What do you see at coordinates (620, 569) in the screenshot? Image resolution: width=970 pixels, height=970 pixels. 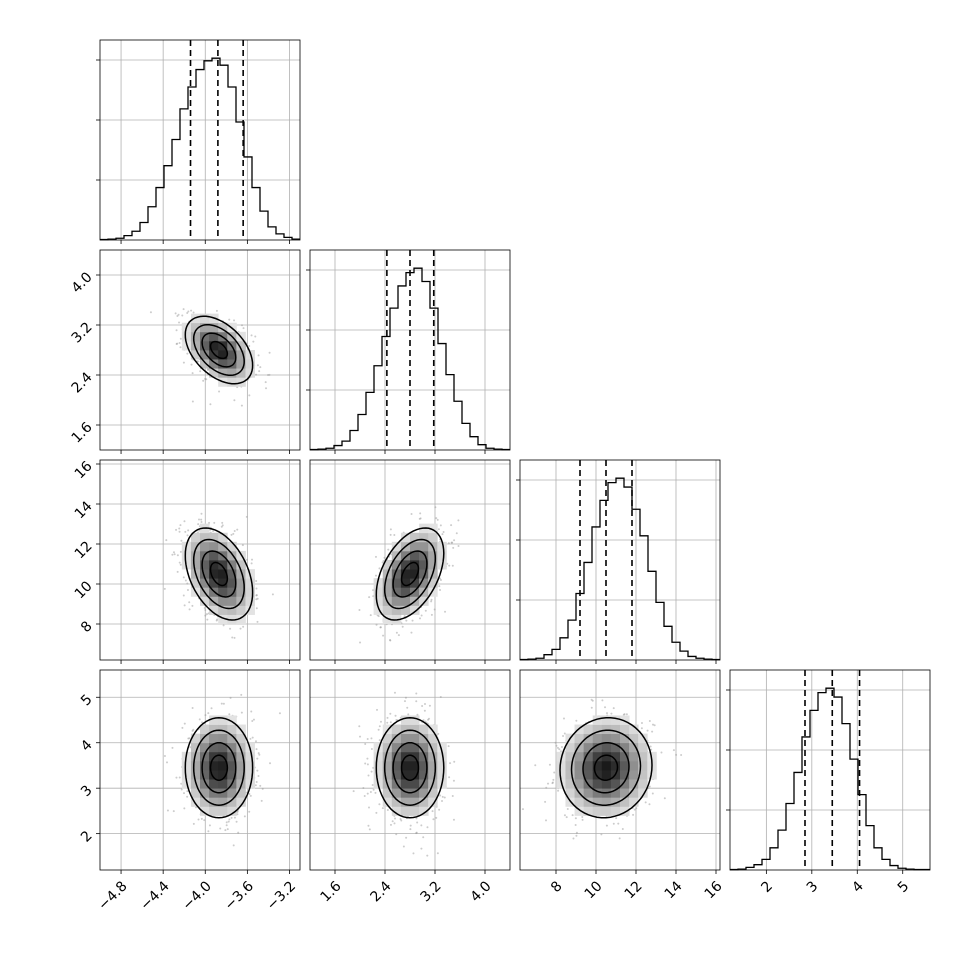 I see `histogram-step` at bounding box center [620, 569].